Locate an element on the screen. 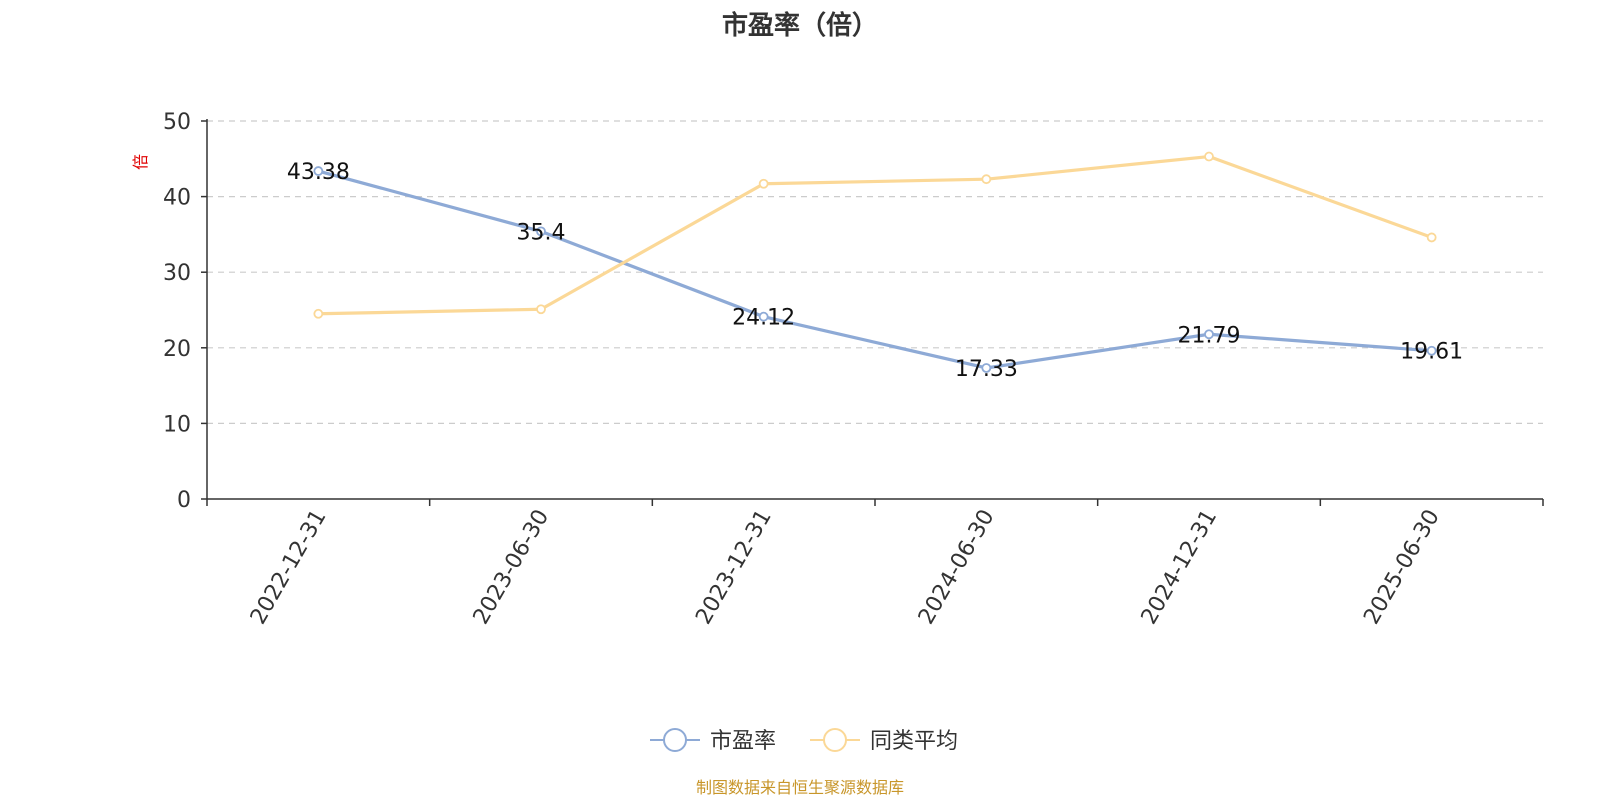 This screenshot has height=800, width=1600. y-tick-label: 40 is located at coordinates (177, 198).